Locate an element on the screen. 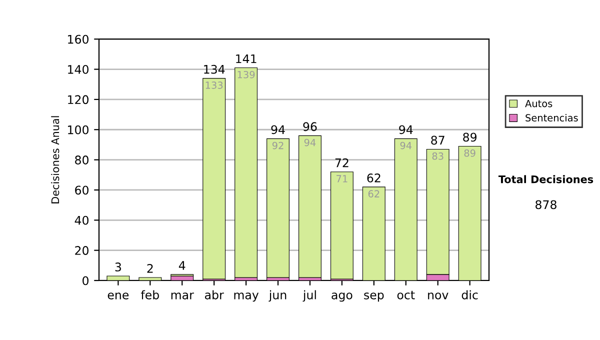  x-tick-label: feb is located at coordinates (149, 295).